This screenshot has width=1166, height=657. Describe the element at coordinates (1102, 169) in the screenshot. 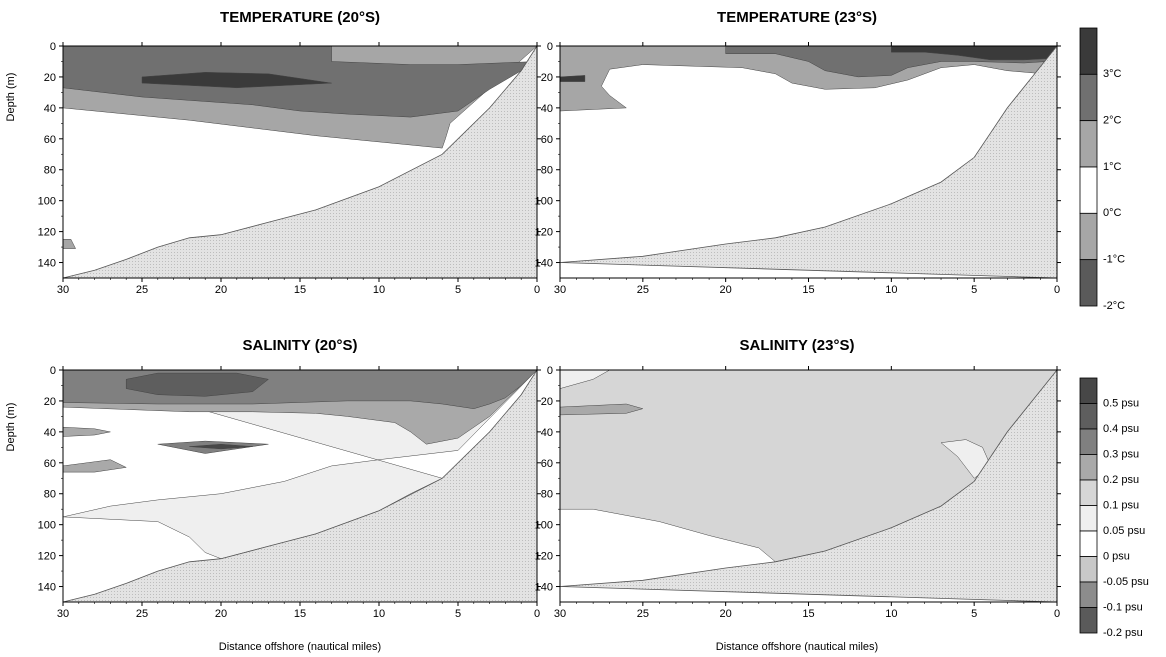

I see `legend-temperature: 3°C 2°C 1°C 0°C -1°C -2°C` at that location.